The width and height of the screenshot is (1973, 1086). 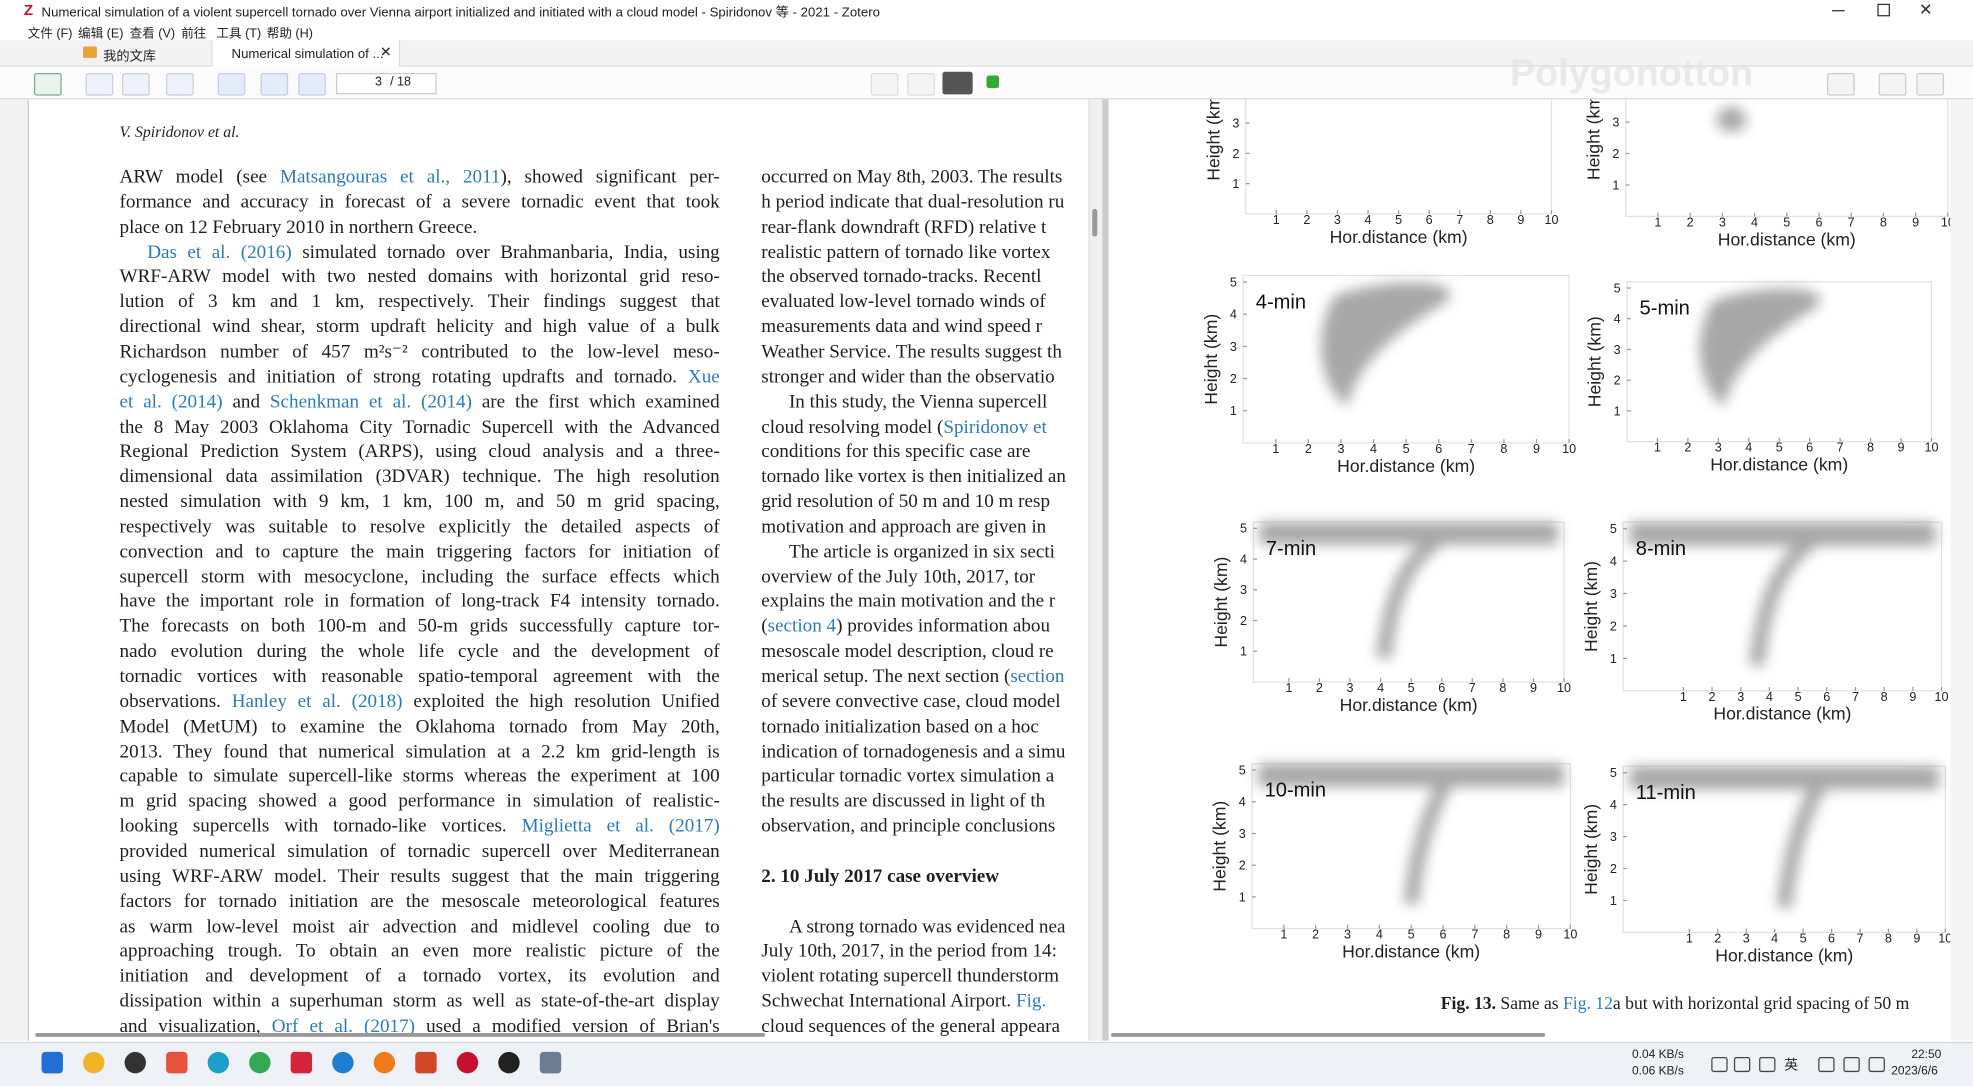 What do you see at coordinates (171, 401) in the screenshot?
I see `citation-link: et al. (2014)` at bounding box center [171, 401].